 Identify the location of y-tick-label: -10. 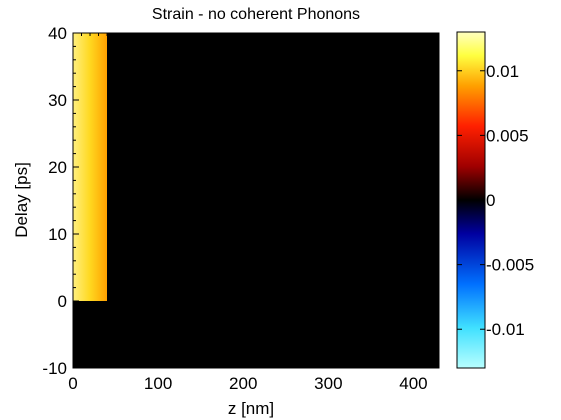
(54, 368).